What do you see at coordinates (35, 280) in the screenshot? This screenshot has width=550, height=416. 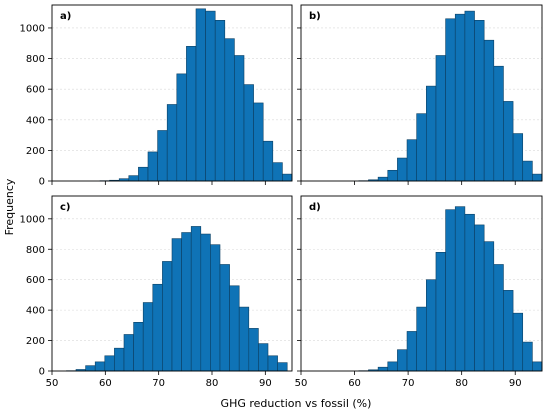 I see `y-tick-label: 600` at bounding box center [35, 280].